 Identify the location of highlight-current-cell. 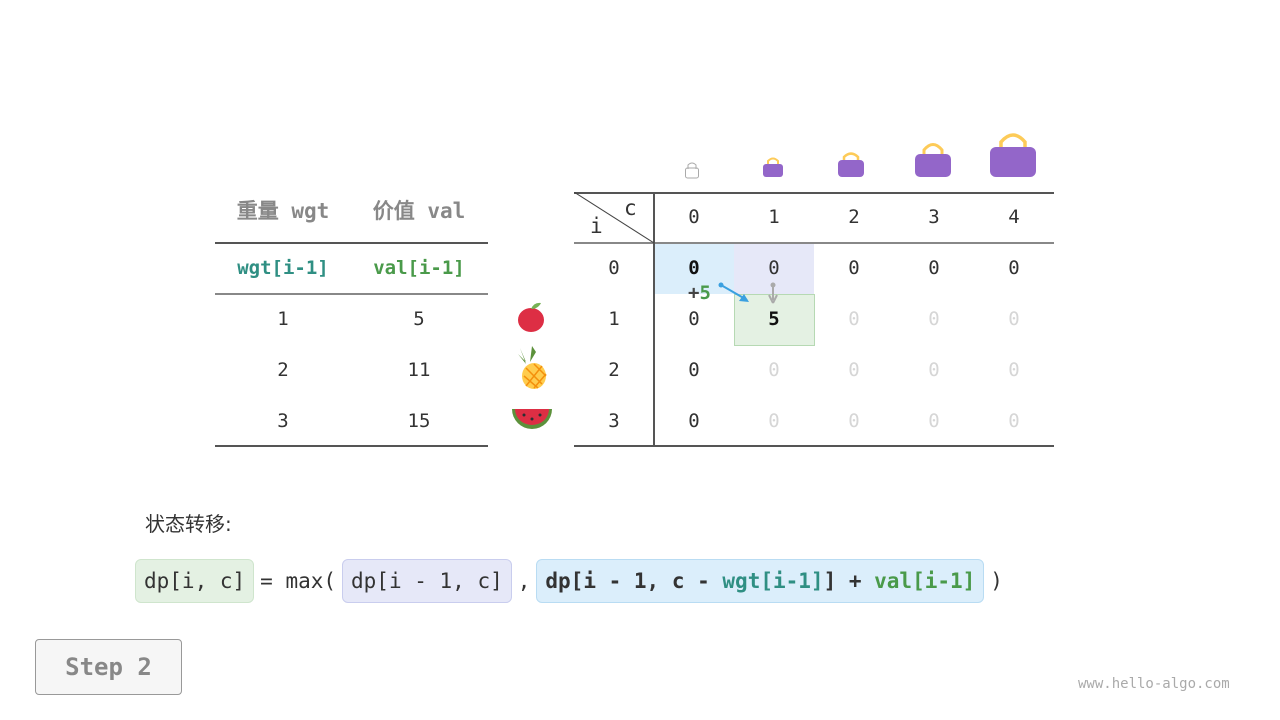
(774, 320).